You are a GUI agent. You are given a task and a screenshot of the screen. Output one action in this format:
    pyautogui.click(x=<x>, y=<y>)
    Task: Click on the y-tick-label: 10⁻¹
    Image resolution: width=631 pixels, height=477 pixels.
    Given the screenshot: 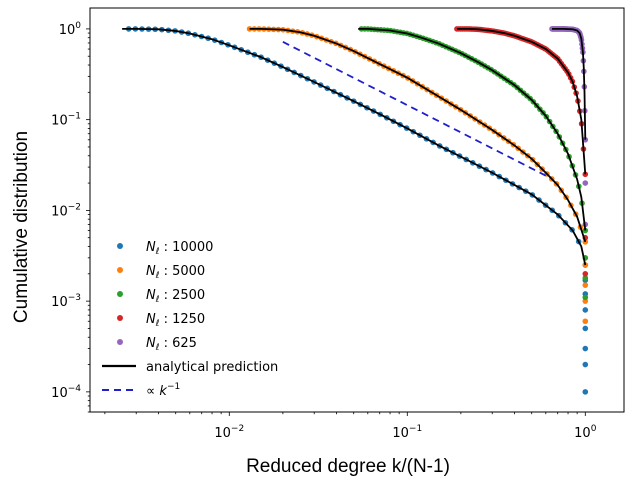 What is the action you would take?
    pyautogui.click(x=66, y=120)
    